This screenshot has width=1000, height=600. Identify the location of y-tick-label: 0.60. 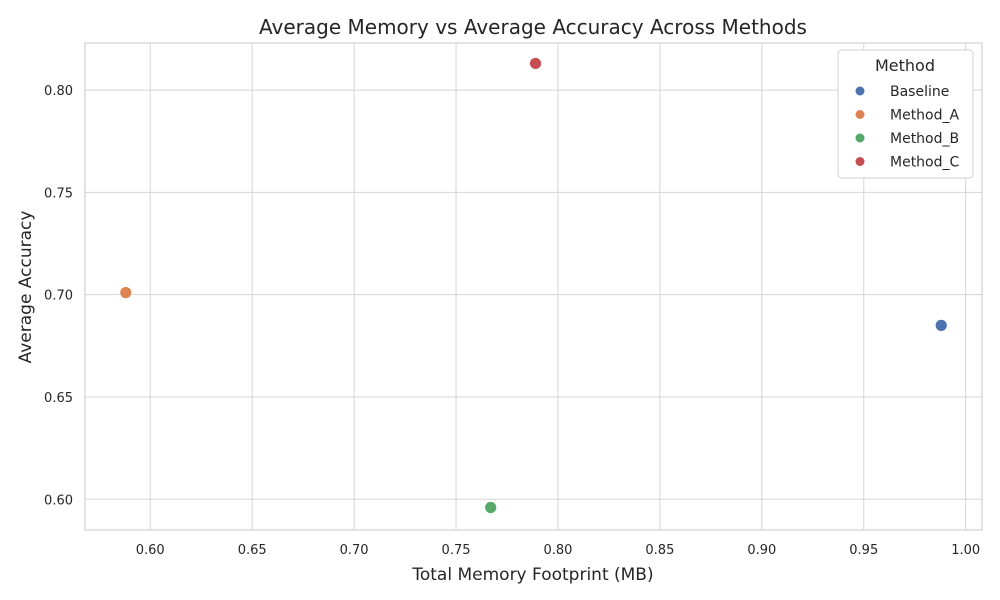
(58, 500).